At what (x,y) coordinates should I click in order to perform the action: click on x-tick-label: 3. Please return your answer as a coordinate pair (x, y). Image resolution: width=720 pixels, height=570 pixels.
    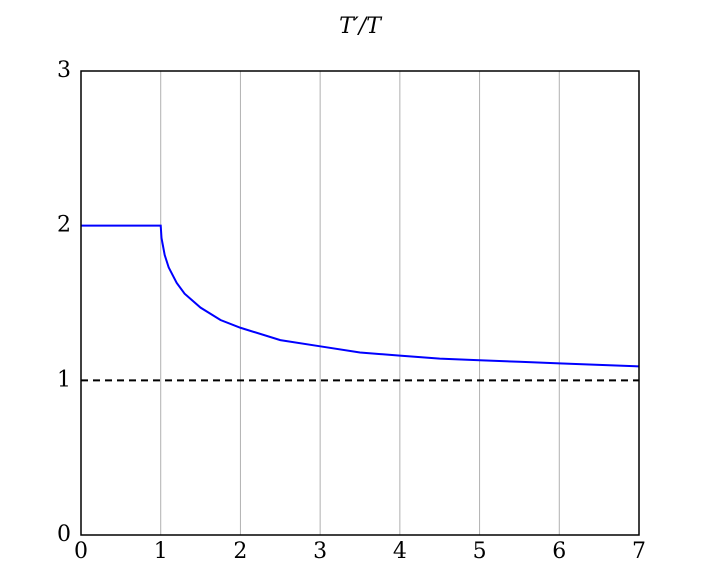
    Looking at the image, I should click on (320, 551).